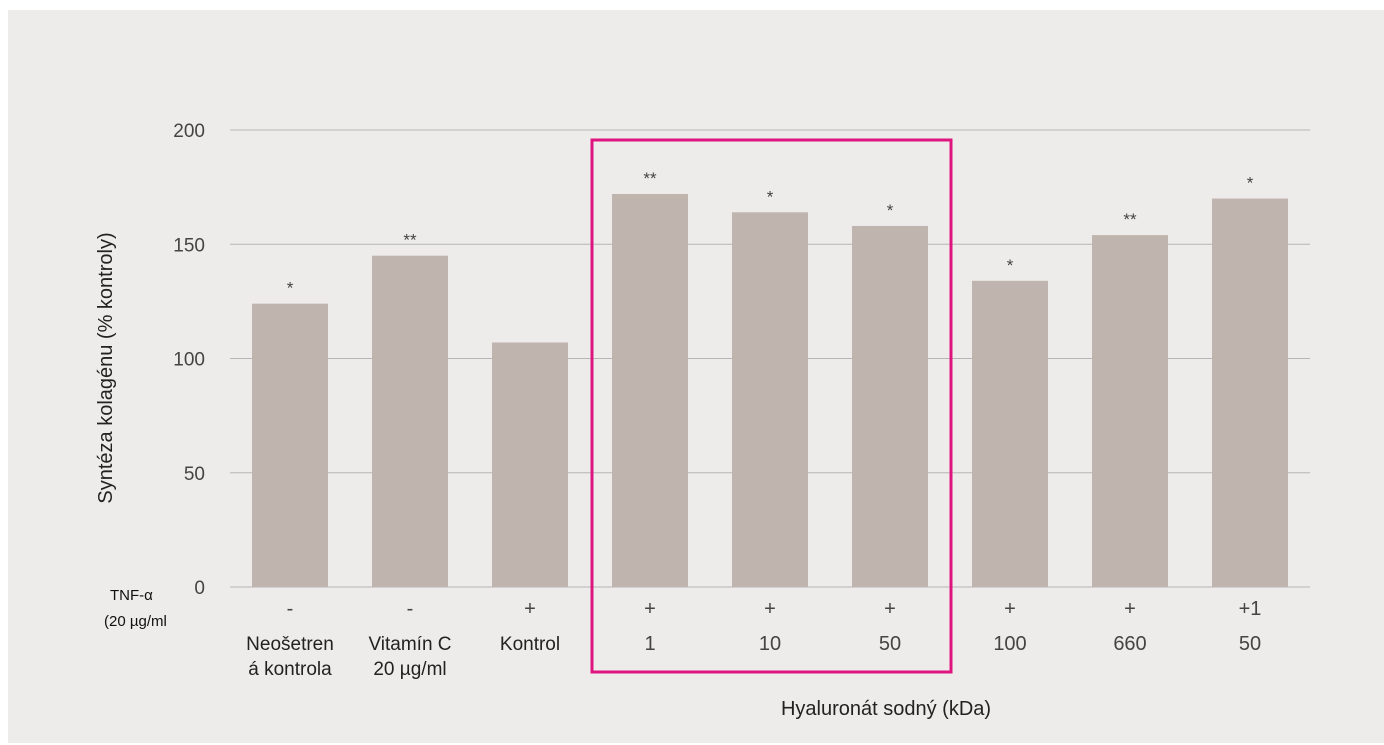  What do you see at coordinates (290, 644) in the screenshot?
I see `x-tick-label: Neošetren` at bounding box center [290, 644].